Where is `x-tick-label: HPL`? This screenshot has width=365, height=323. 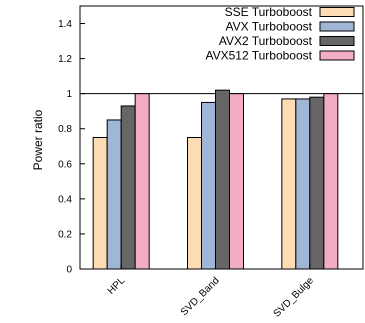 x-tick-label: HPL is located at coordinates (117, 286).